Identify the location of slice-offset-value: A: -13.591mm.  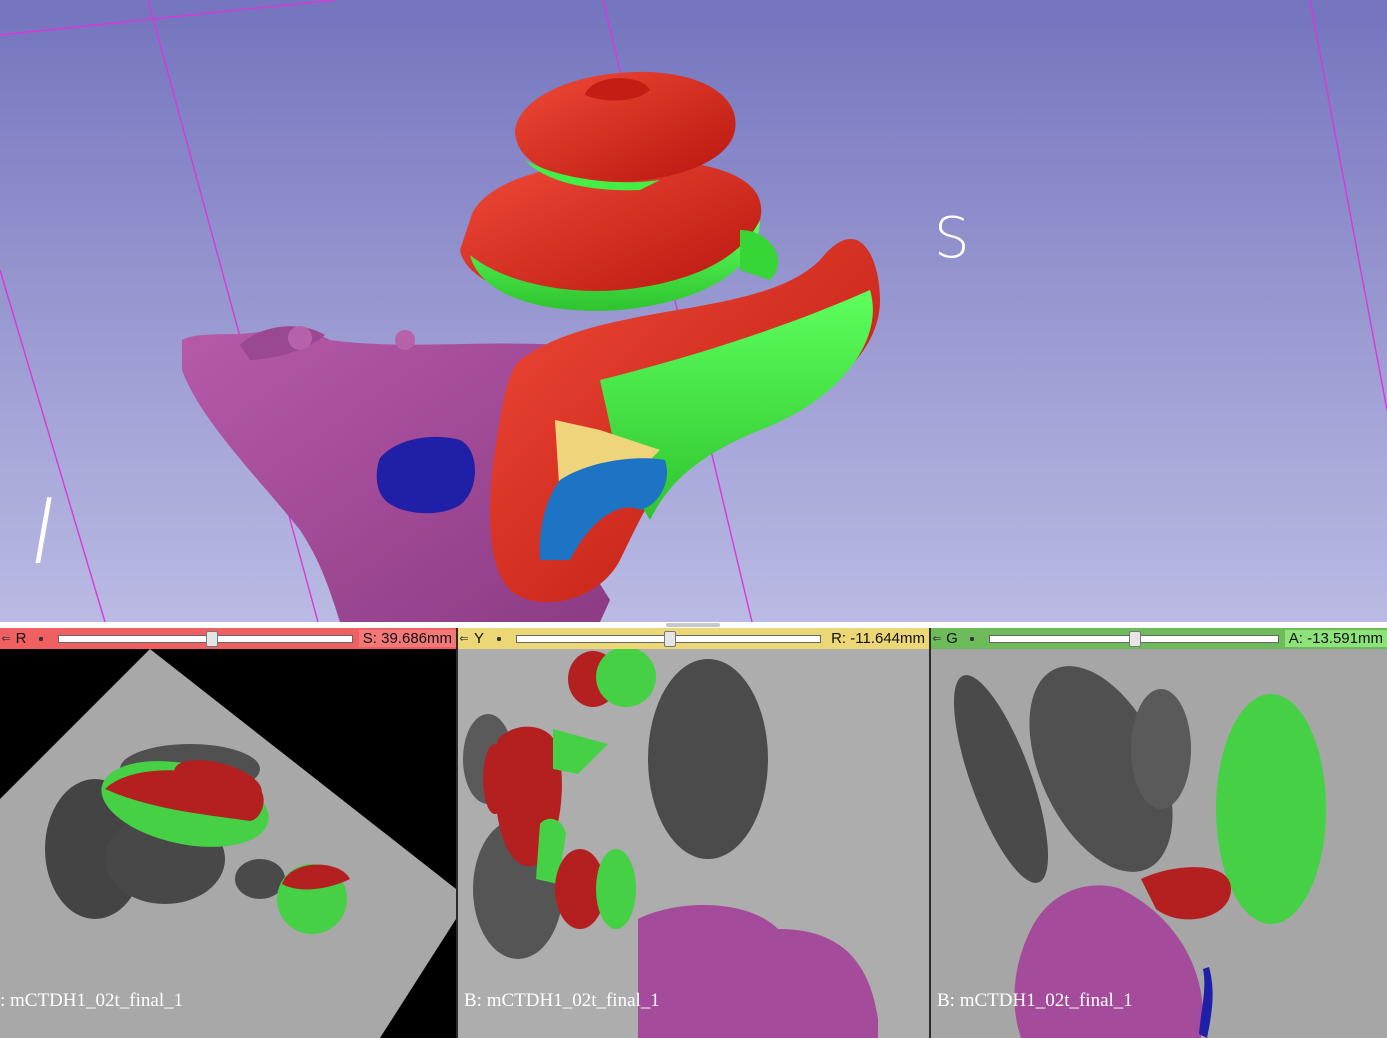
(1335, 638).